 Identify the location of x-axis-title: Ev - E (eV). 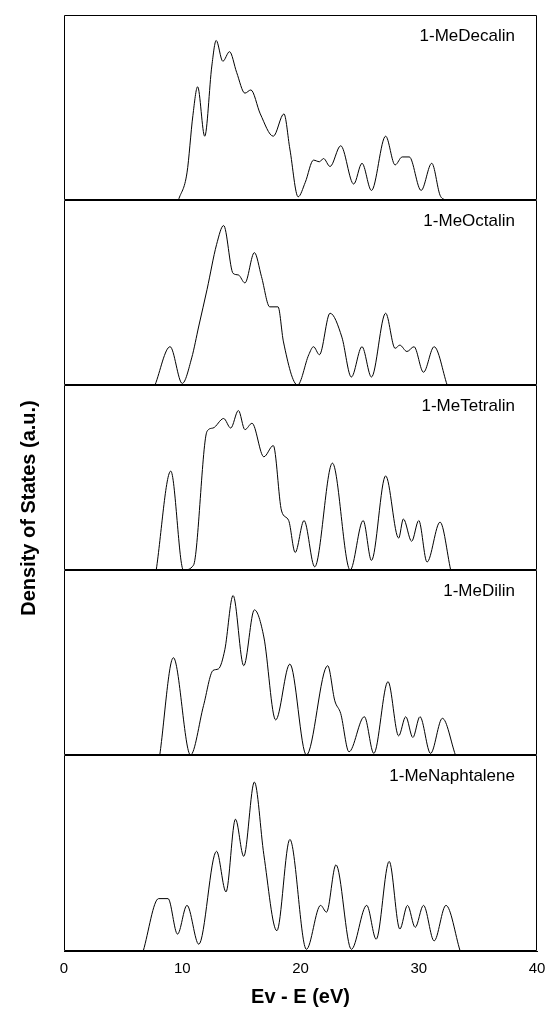
(300, 995).